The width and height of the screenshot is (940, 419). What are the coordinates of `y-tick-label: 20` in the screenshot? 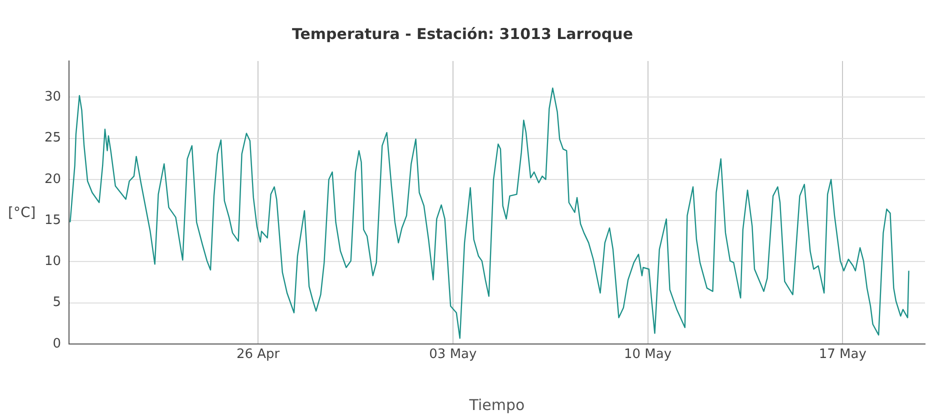 It's located at (52, 179).